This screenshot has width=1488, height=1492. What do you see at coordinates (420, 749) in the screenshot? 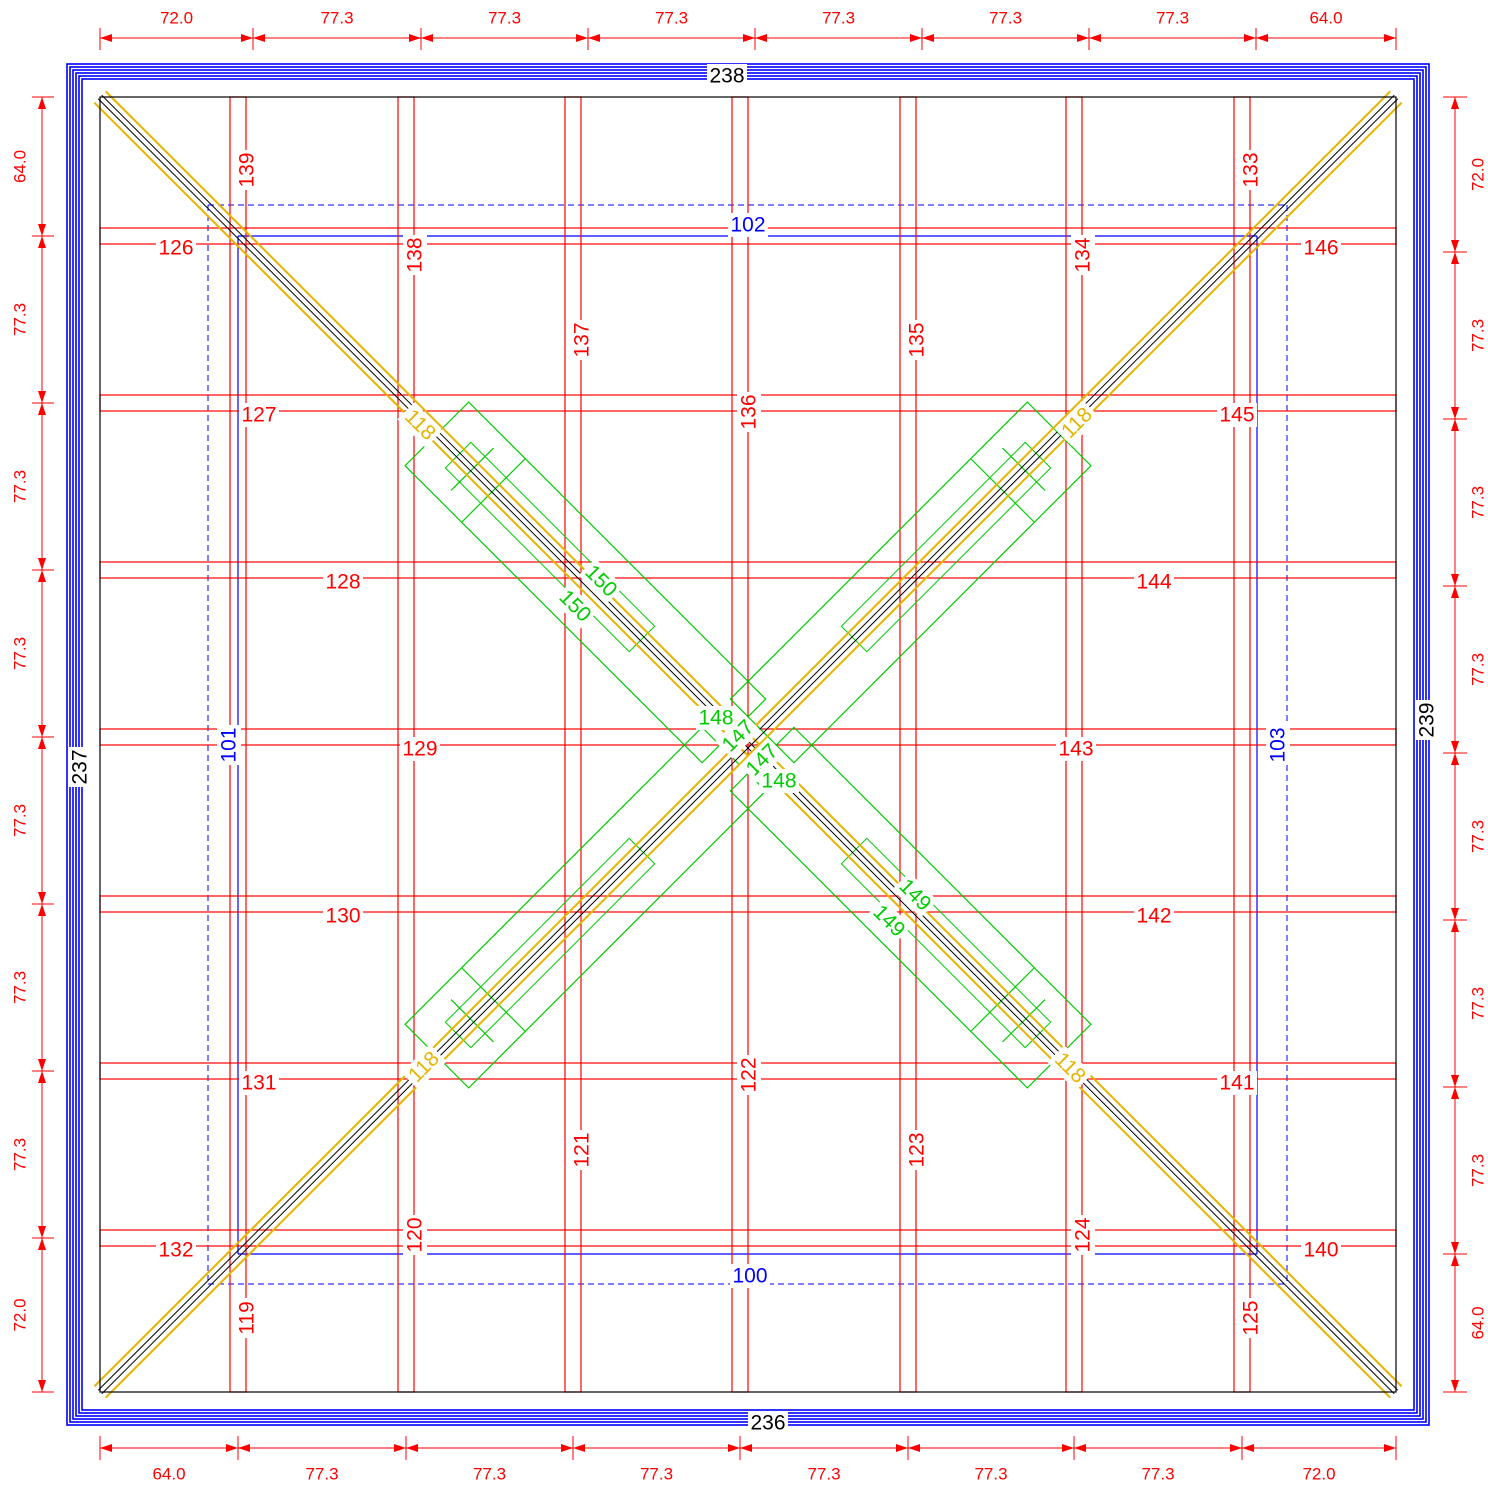
I see `horizontal-beam-left-label-group: 129` at bounding box center [420, 749].